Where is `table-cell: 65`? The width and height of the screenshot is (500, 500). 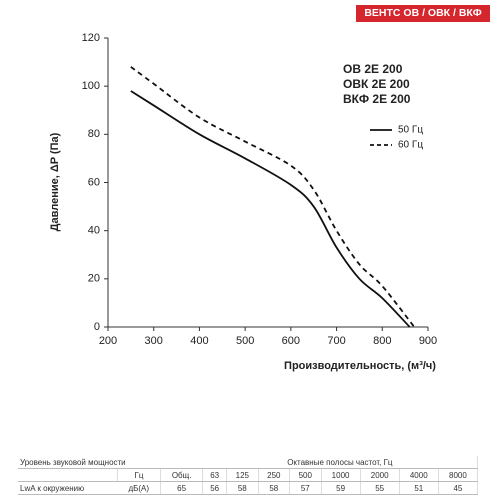 table-cell: 65 is located at coordinates (182, 488).